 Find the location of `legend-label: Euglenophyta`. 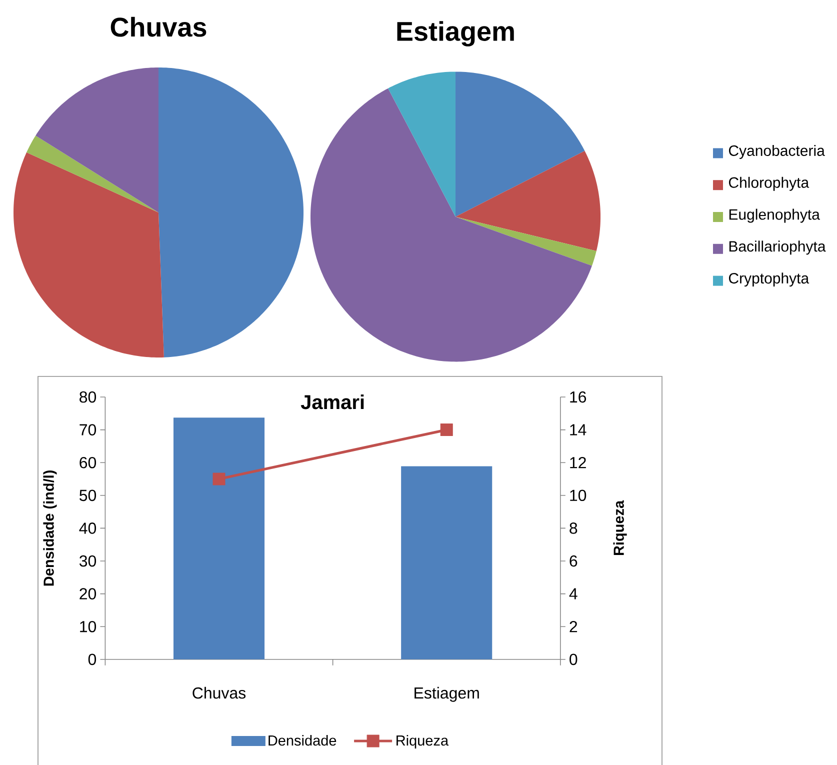

legend-label: Euglenophyta is located at coordinates (774, 215).